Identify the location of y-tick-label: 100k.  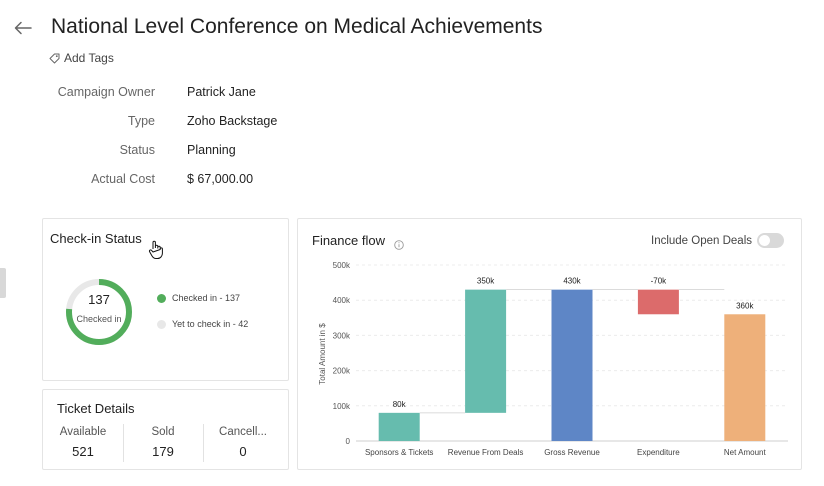
(342, 406).